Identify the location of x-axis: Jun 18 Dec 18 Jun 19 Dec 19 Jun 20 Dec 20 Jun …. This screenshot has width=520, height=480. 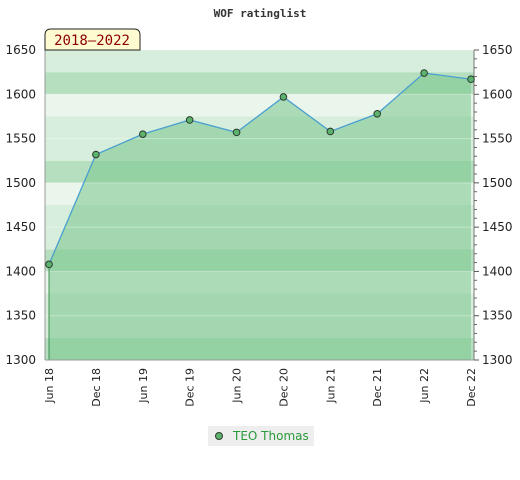
(260, 387).